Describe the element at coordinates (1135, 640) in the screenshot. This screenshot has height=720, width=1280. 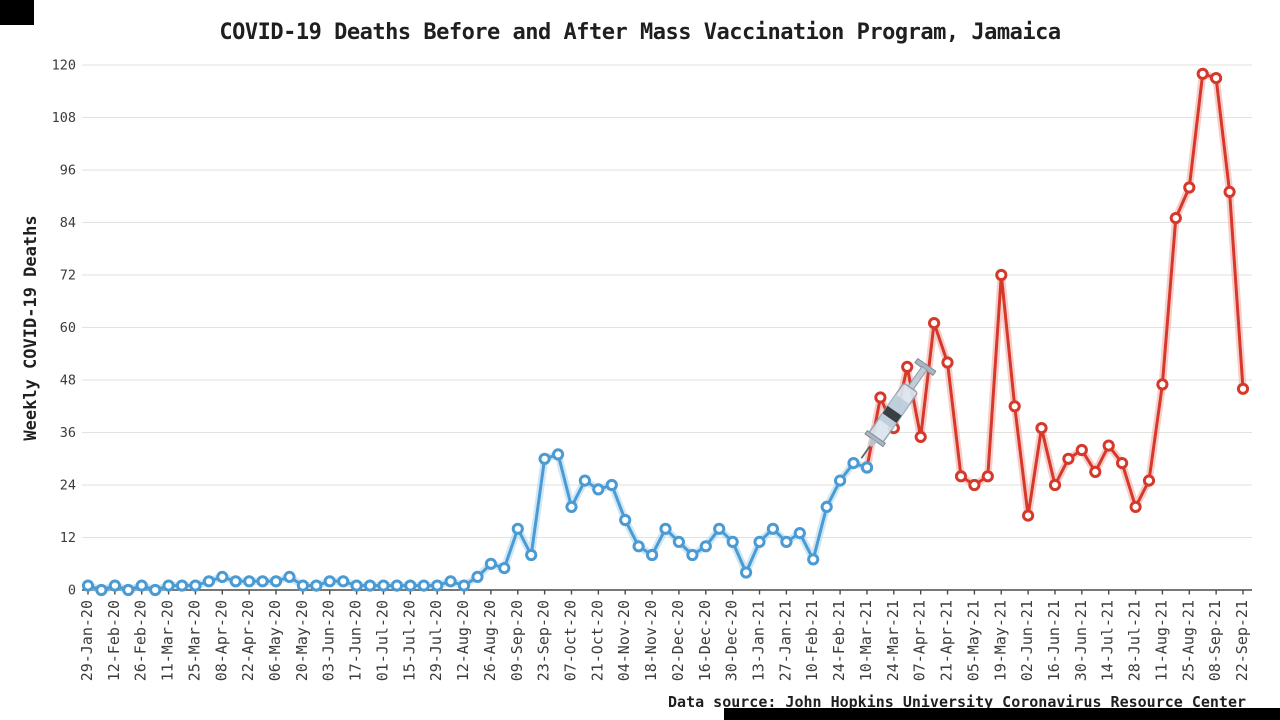
I see `x-tick-label: 28-Jul-21` at that location.